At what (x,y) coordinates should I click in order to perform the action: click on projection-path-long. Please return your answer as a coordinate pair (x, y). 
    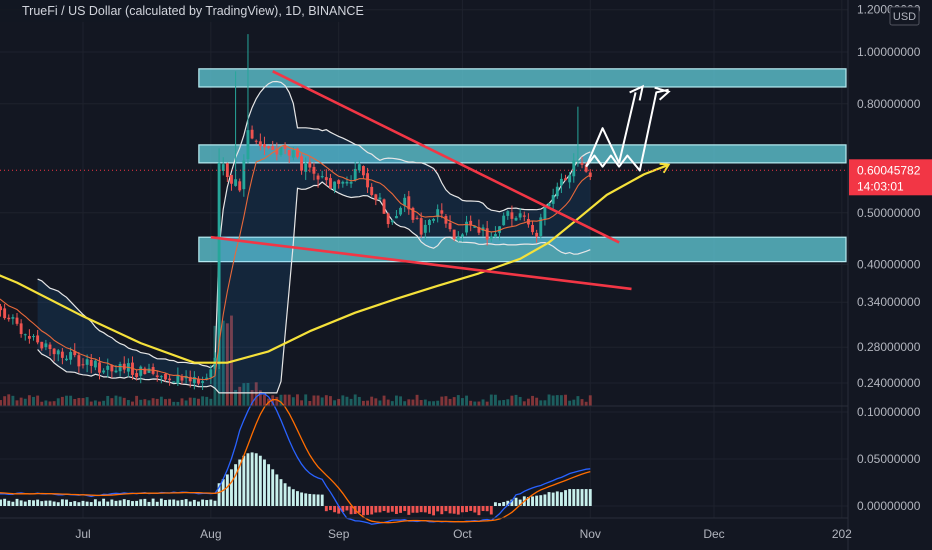
    Looking at the image, I should click on (627, 130).